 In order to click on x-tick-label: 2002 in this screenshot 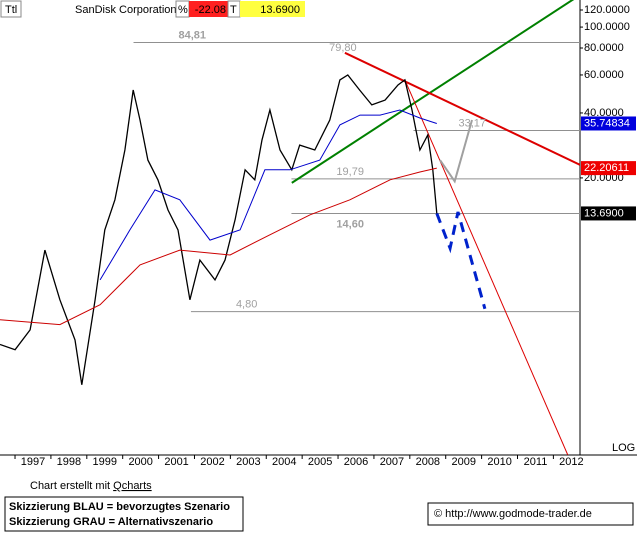, I will do `click(212, 462)`.